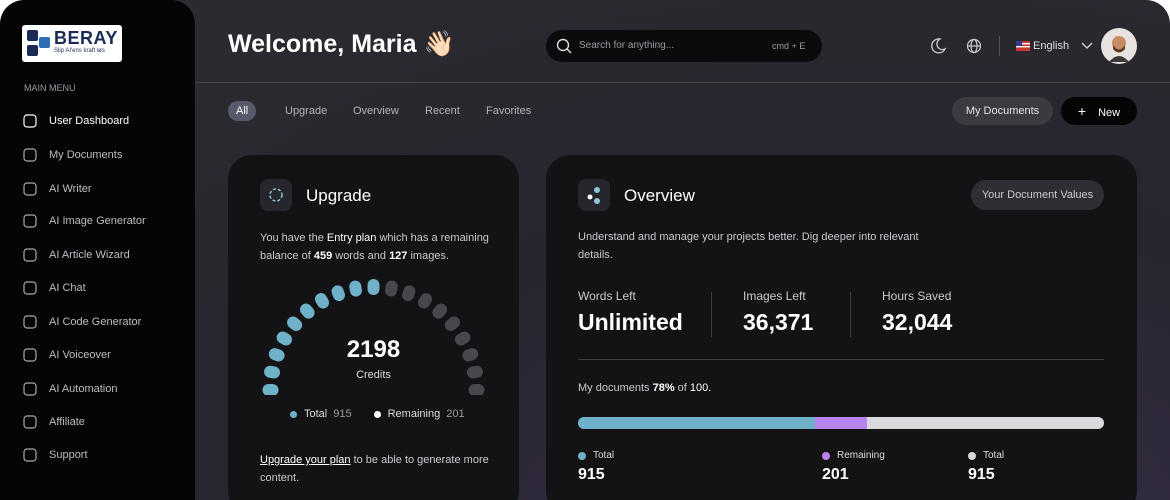  I want to click on menu-item: AI Article Wizard, so click(76, 255).